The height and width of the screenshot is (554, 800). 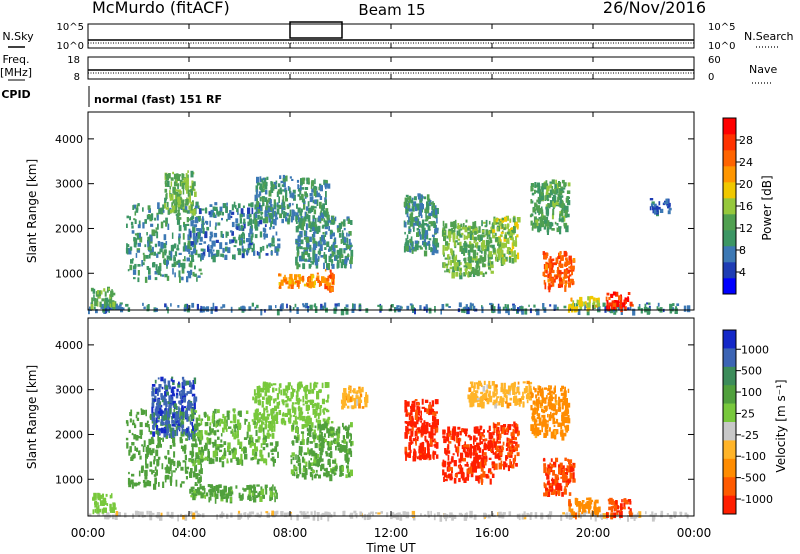 What do you see at coordinates (161, 8) in the screenshot?
I see `station-title: McMurdo (fitACF)` at bounding box center [161, 8].